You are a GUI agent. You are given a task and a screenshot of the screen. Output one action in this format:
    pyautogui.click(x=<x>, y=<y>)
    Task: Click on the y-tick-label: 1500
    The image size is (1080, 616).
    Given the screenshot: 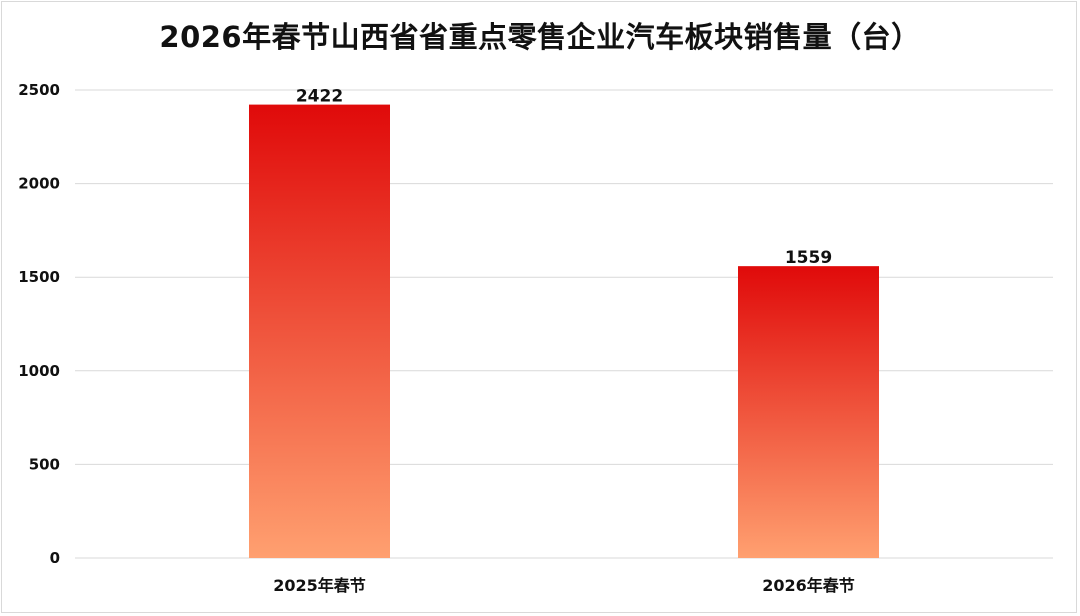 What is the action you would take?
    pyautogui.click(x=39, y=277)
    